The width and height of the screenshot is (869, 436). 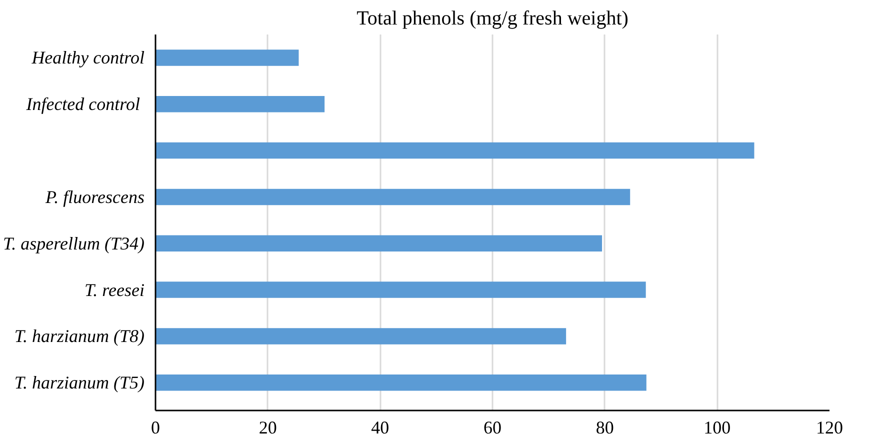 I want to click on y-tick-label: T. reesei, so click(x=114, y=290).